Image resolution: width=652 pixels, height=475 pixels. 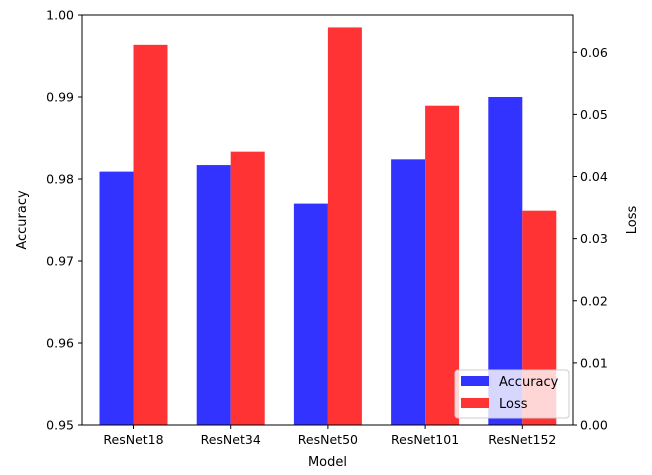 I want to click on legend: Accuracy Loss, so click(x=512, y=394).